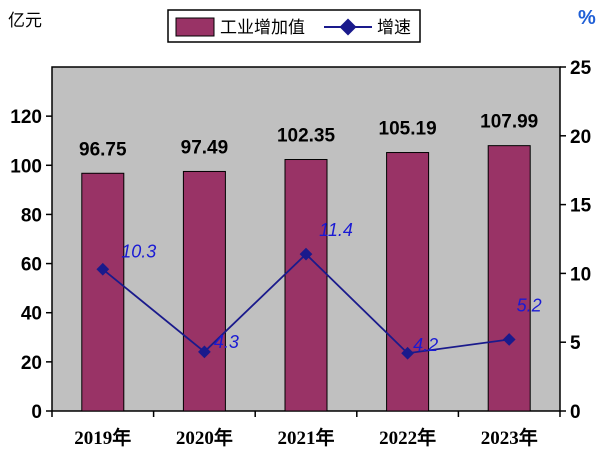  I want to click on y-right-tick-label: 25, so click(581, 68).